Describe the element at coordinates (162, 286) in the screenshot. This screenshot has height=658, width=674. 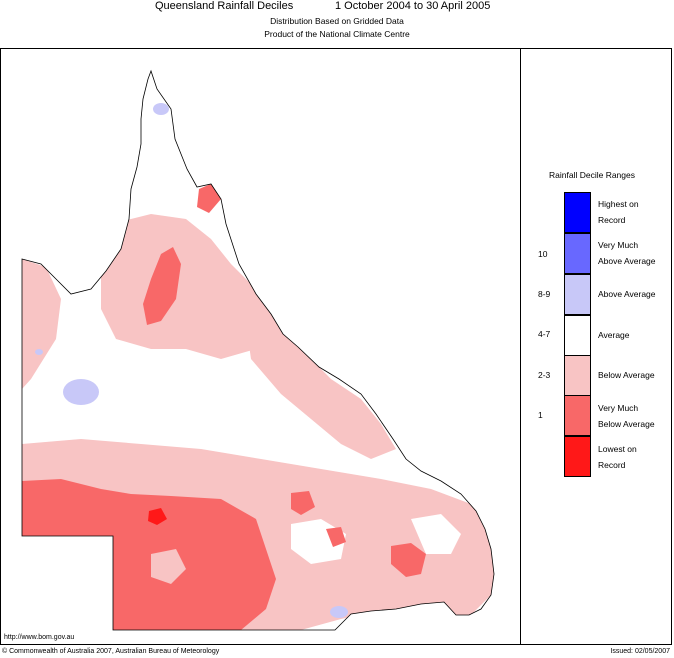
I see `very-much-below-average-central-strip` at that location.